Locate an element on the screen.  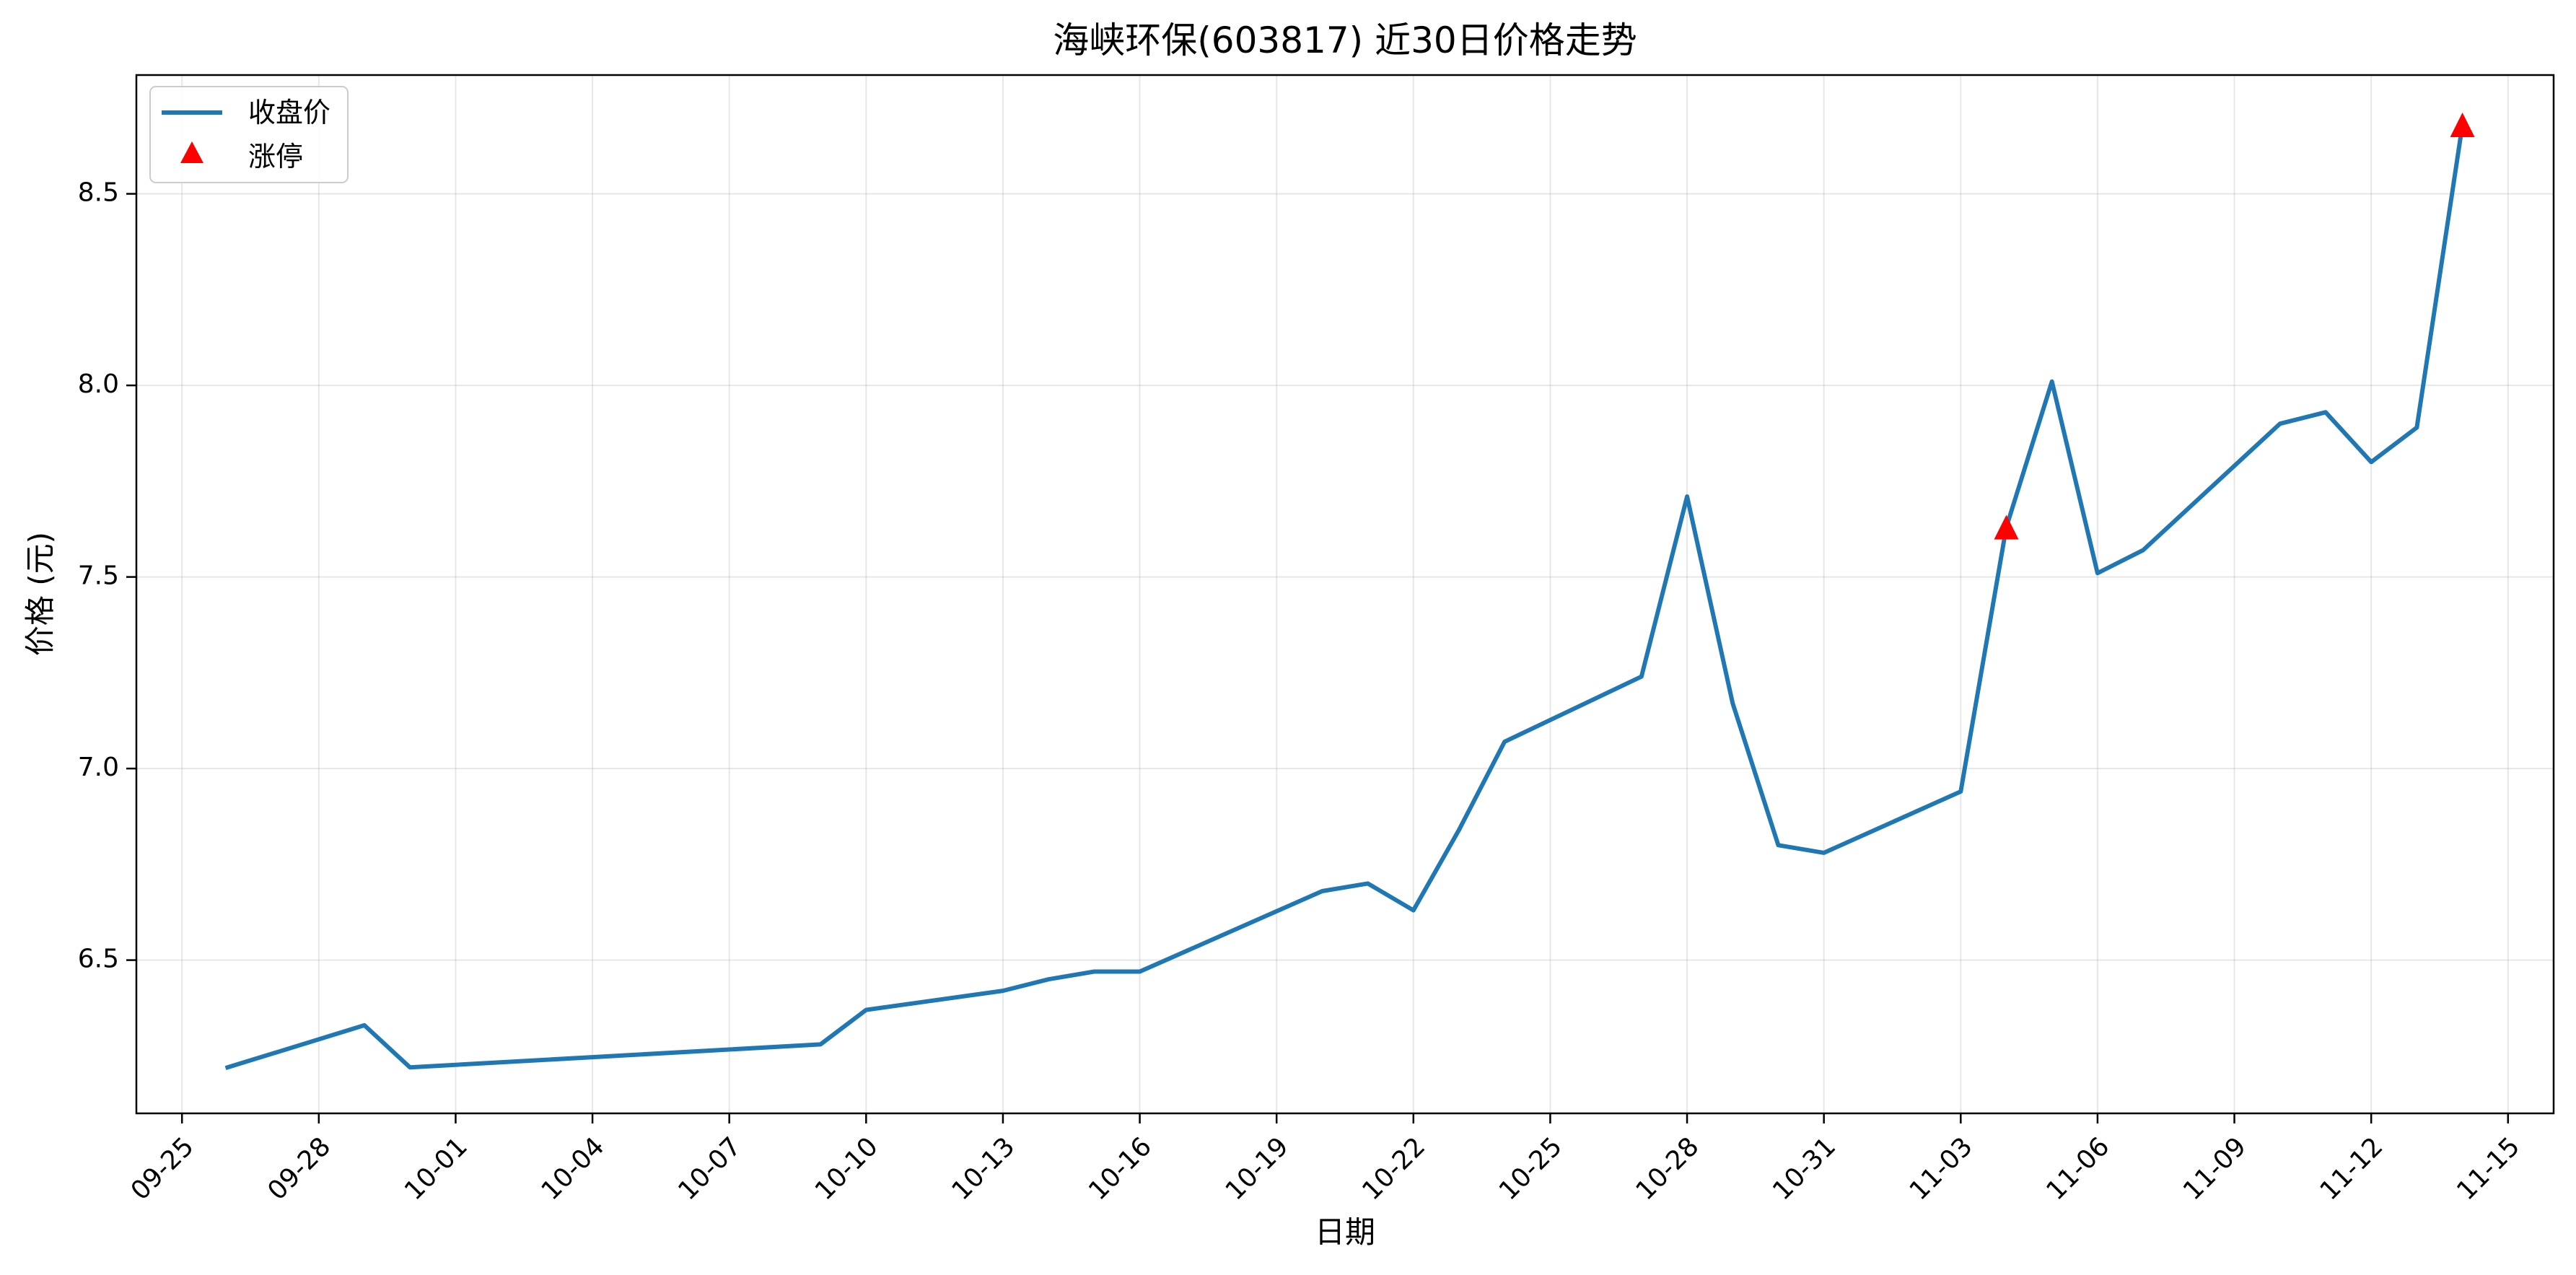
chart-title: 海峡环保(603817) 近30日价格走势 is located at coordinates (1345, 40).